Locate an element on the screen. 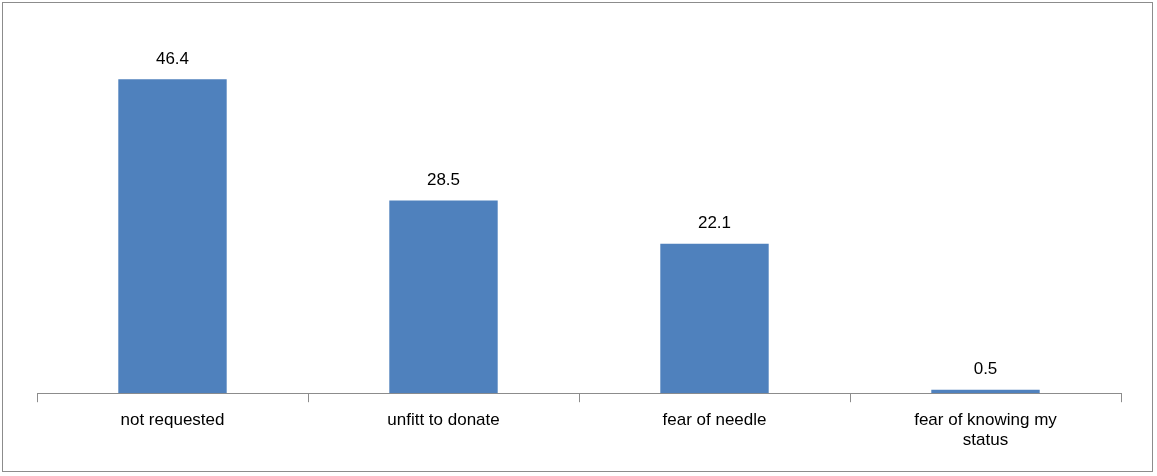 This screenshot has width=1157, height=476. data-label: 0.5 is located at coordinates (985, 369).